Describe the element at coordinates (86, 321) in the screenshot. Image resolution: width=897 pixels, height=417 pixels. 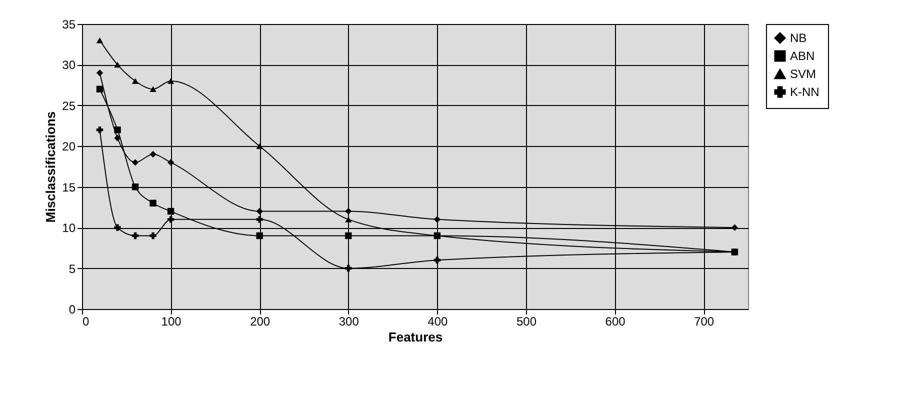
I see `x-tick-label: 0` at that location.